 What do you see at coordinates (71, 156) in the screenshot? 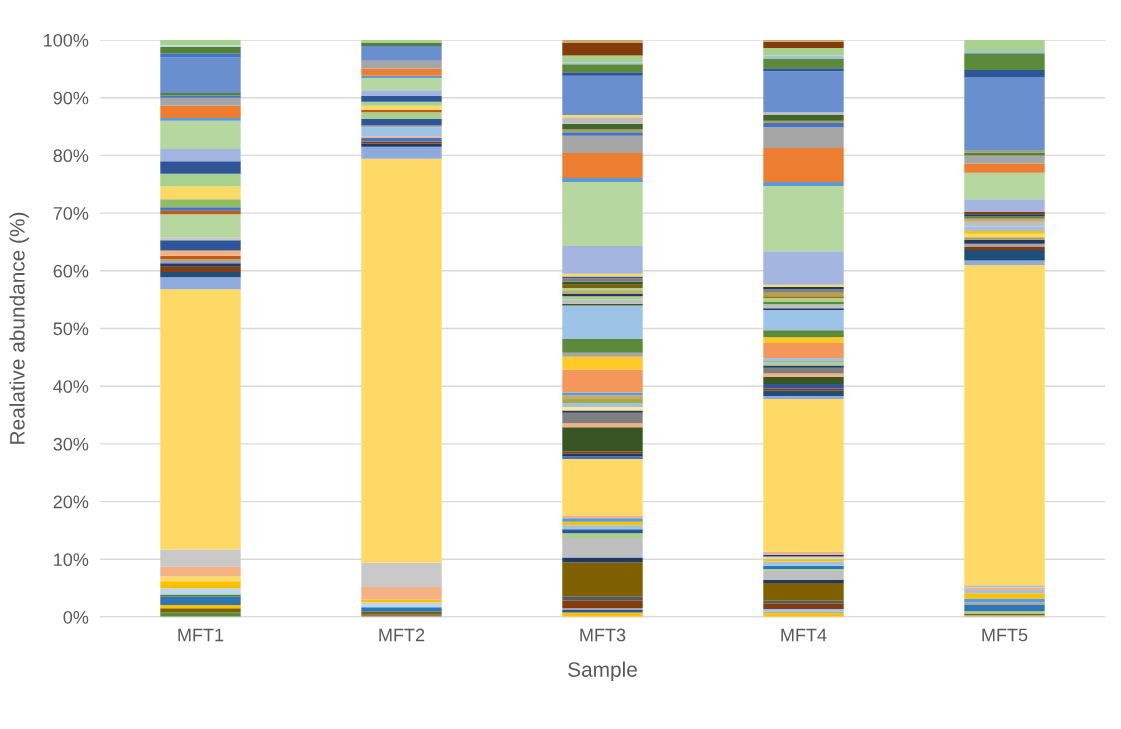
I see `y-tick-label: 80%` at bounding box center [71, 156].